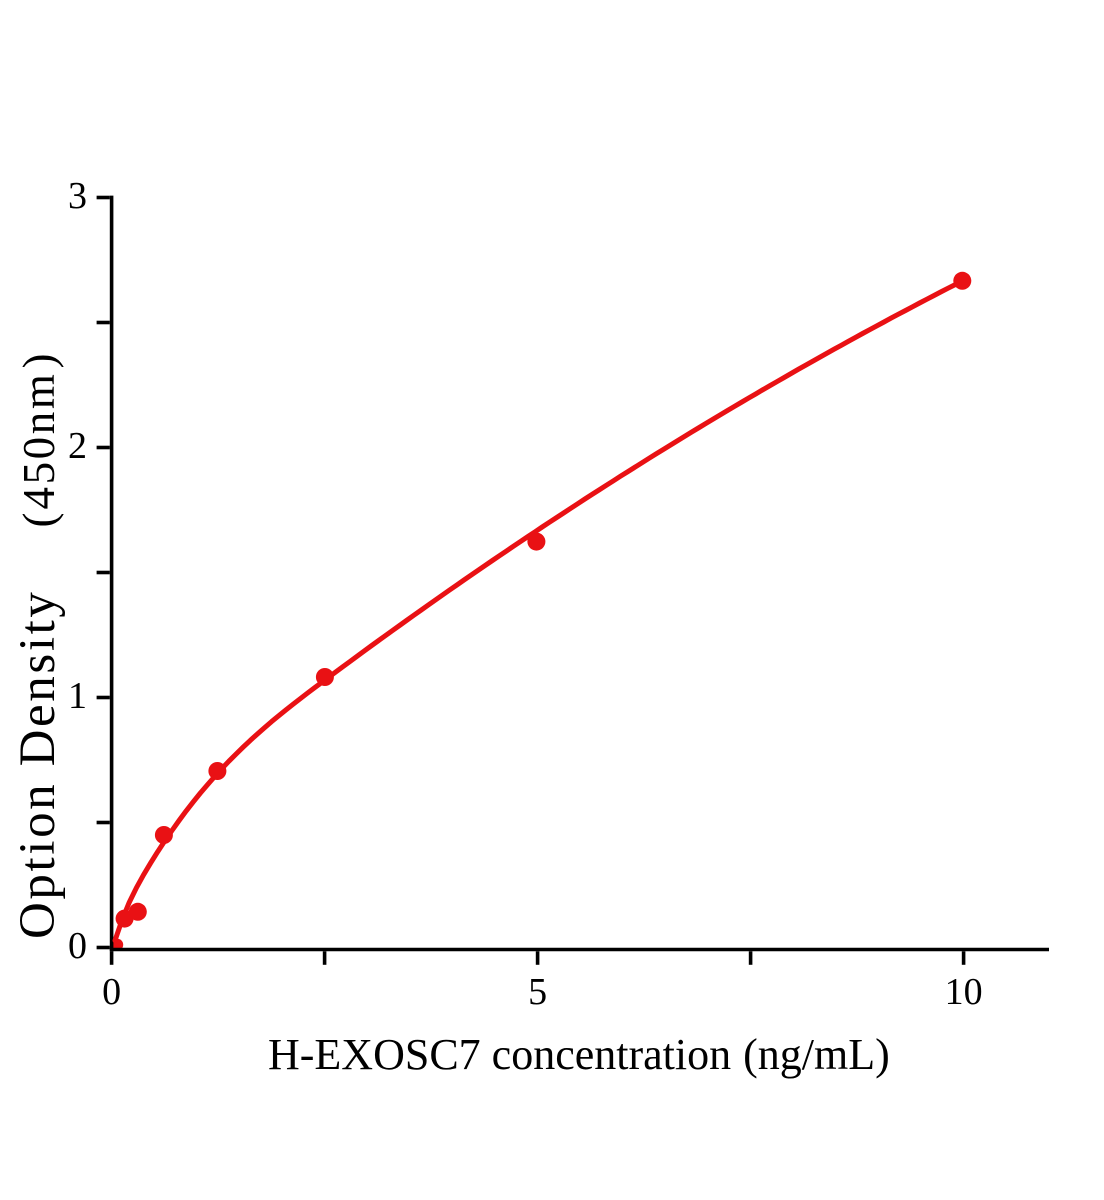 This screenshot has height=1200, width=1104. Describe the element at coordinates (38, 645) in the screenshot. I see `svg-text: Option Density(450nm)` at that location.